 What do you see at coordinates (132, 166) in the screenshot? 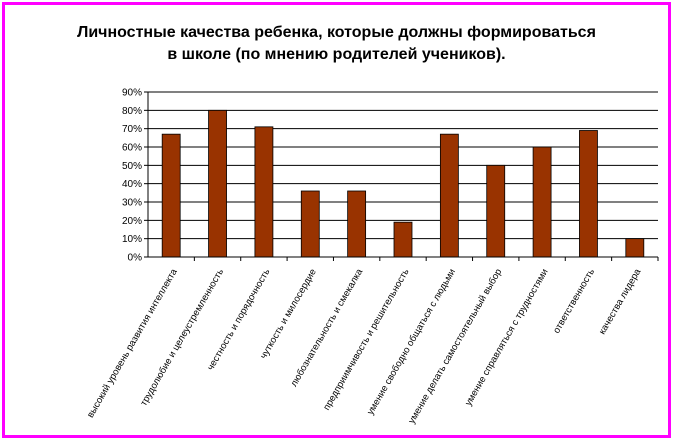
I see `y-tick-label: 50%` at bounding box center [132, 166].